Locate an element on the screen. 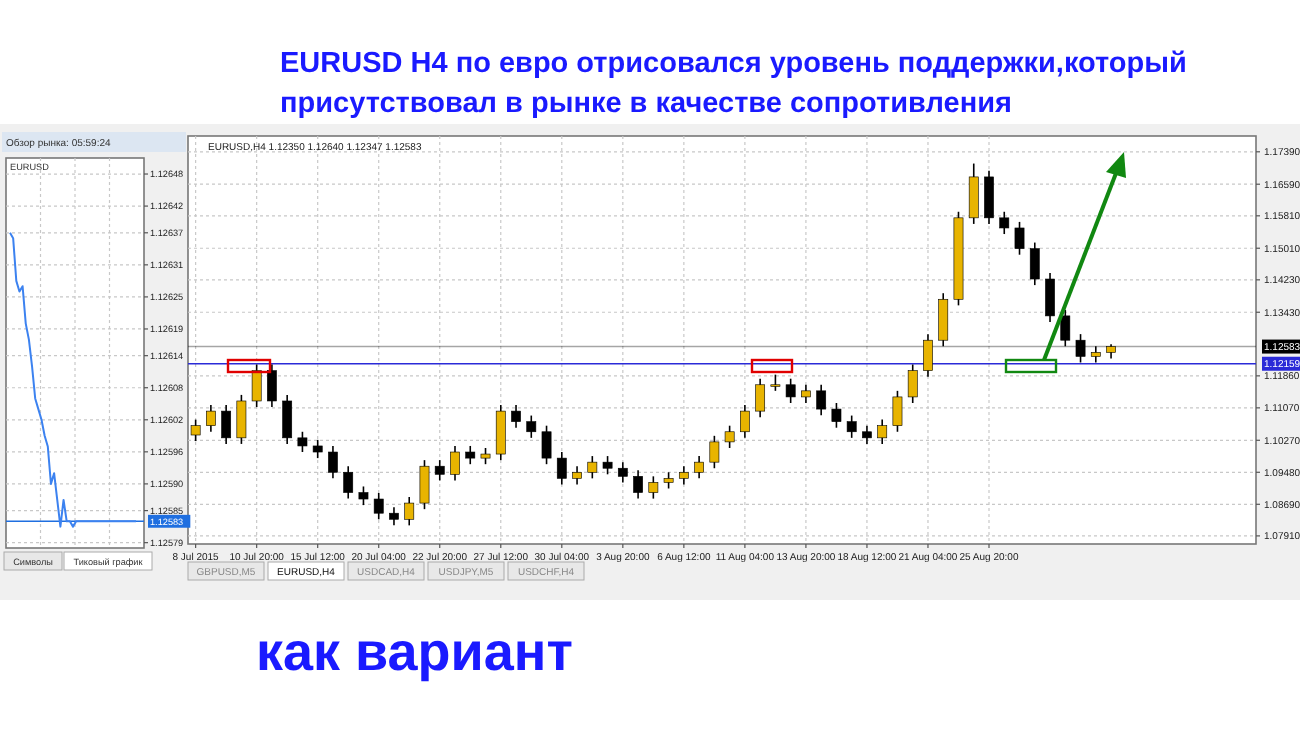 The height and width of the screenshot is (730, 1300). line-series is located at coordinates (73, 379).